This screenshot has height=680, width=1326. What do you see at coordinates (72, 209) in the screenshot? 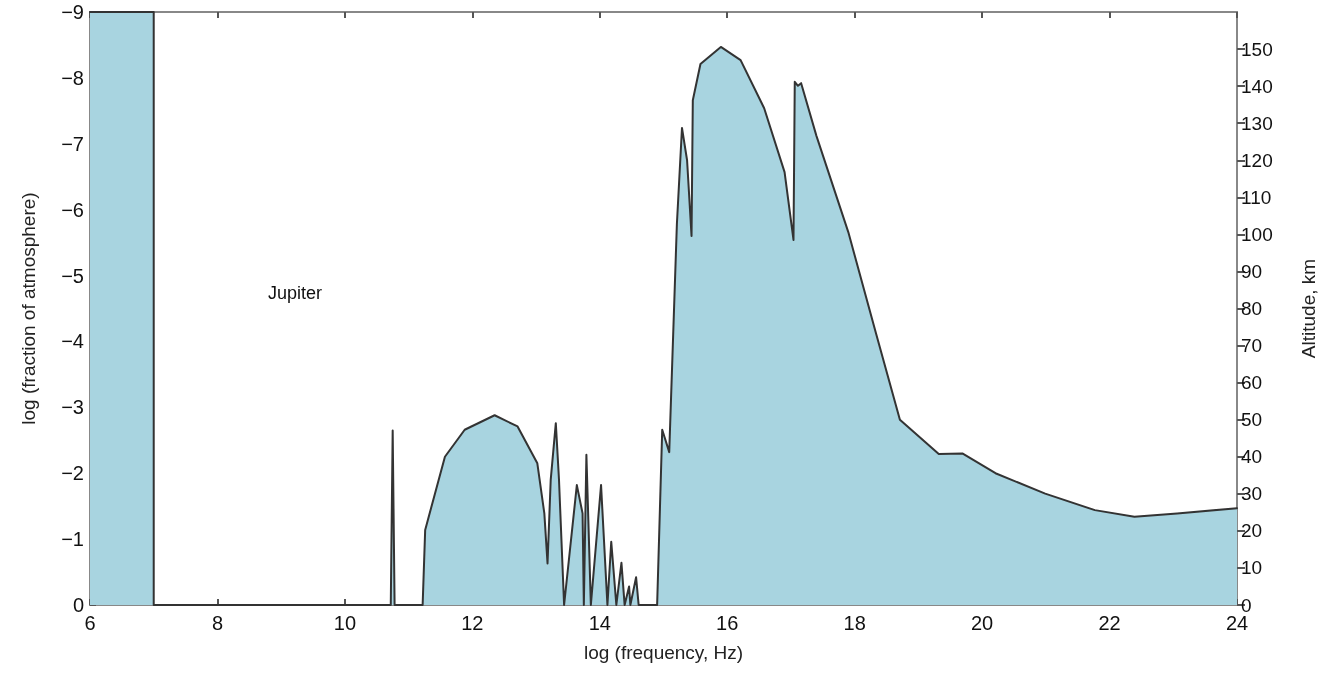
I see `y-tick-label: −6` at bounding box center [72, 209].